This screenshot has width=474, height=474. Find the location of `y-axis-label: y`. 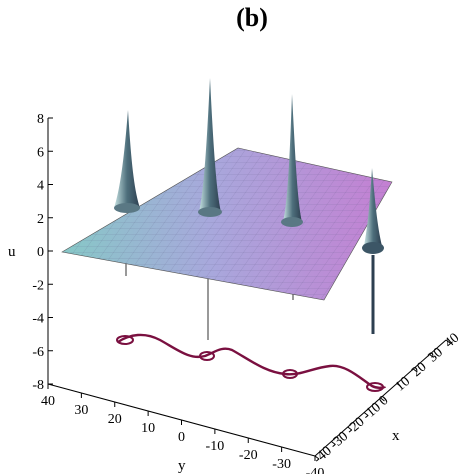

y-axis-label: y is located at coordinates (182, 466).